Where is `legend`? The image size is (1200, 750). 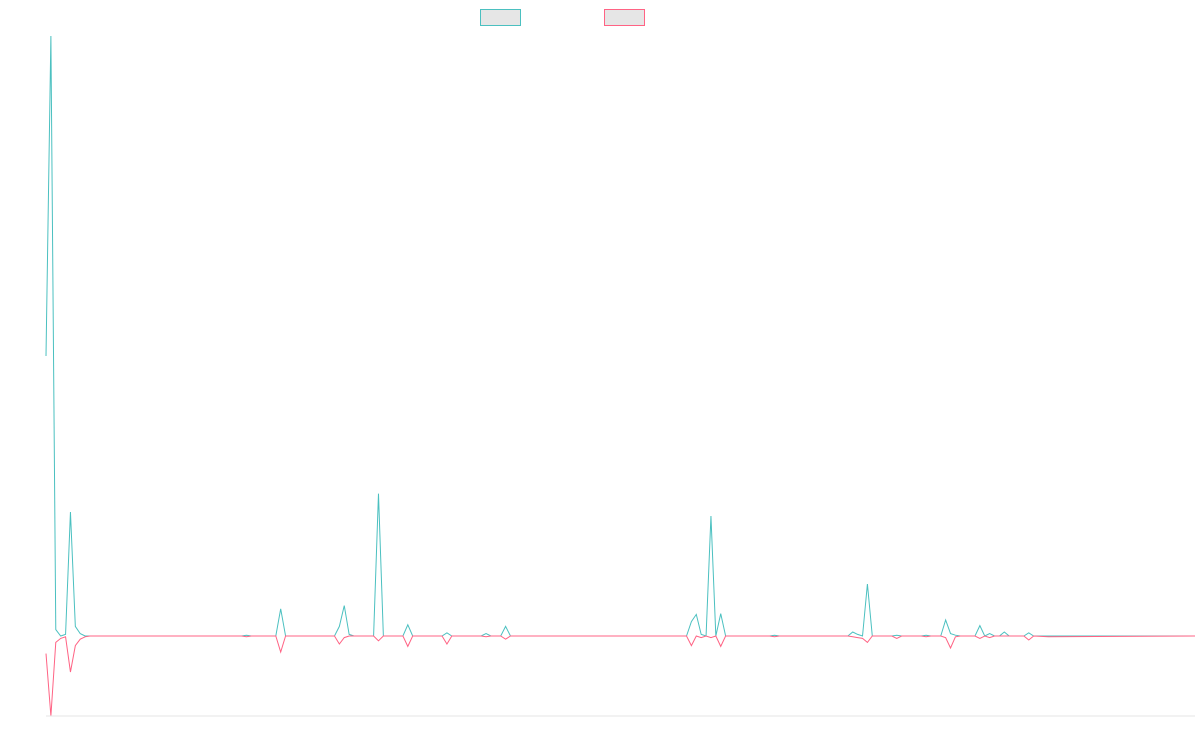 legend is located at coordinates (562, 17).